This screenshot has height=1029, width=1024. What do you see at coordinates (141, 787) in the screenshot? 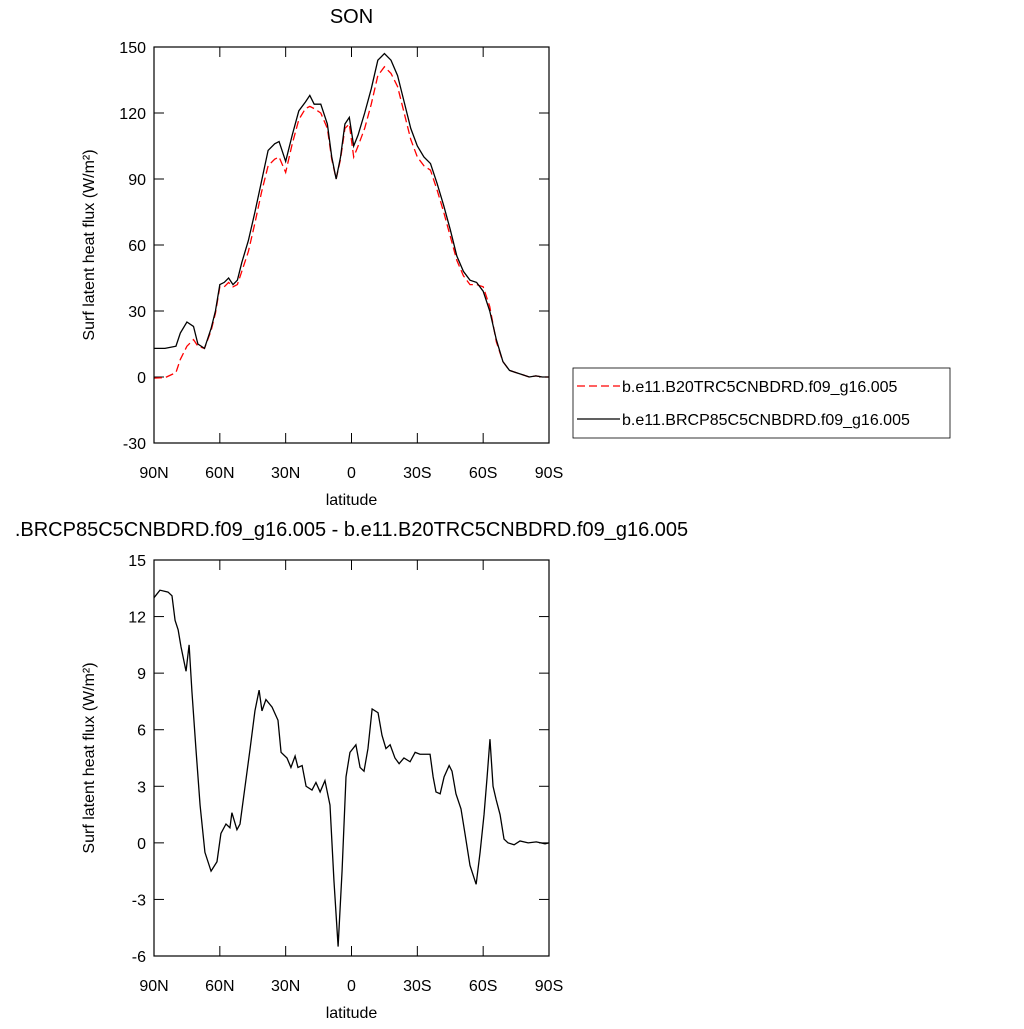
I see `y-tick-label: 3` at bounding box center [141, 787].